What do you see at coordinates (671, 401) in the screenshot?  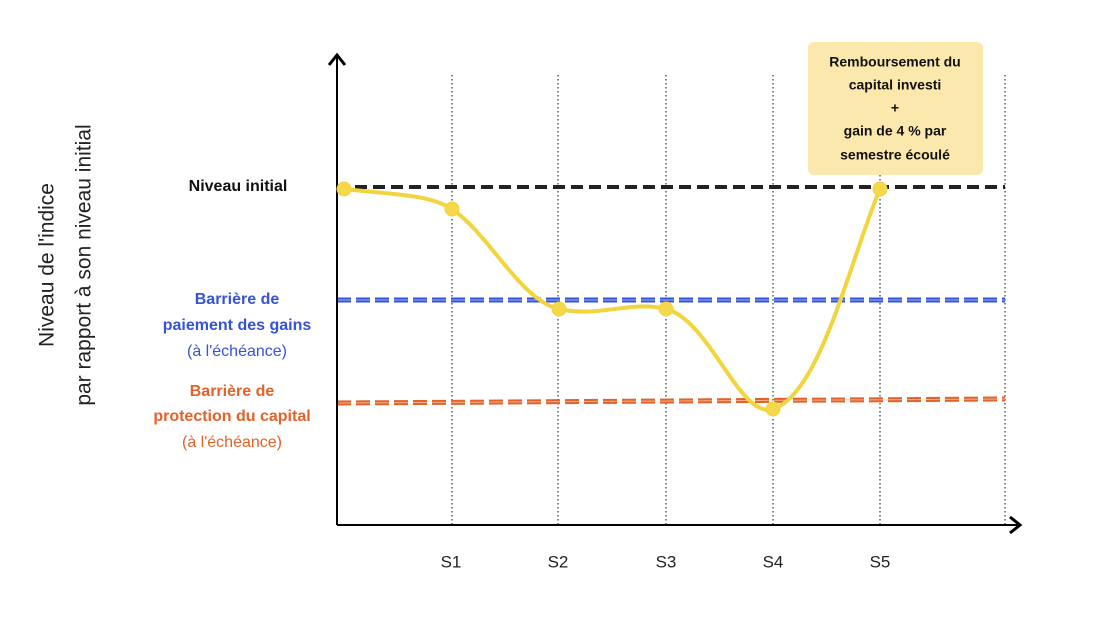 I see `capital-barrier-line-inner` at bounding box center [671, 401].